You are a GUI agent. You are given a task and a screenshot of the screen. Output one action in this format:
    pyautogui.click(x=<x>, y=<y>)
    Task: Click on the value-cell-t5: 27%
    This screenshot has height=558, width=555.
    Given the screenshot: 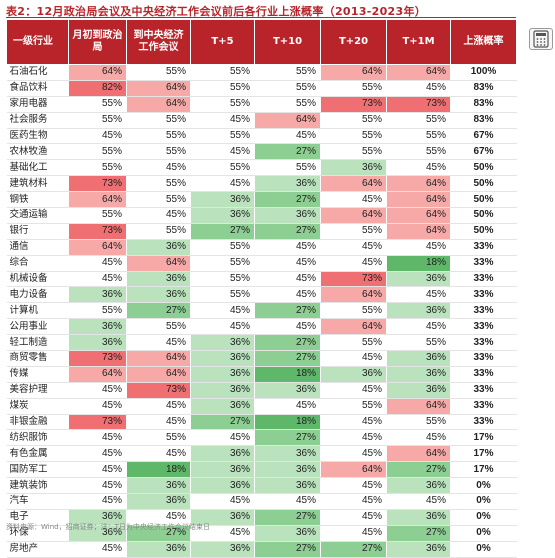 What is the action you would take?
    pyautogui.click(x=222, y=422)
    